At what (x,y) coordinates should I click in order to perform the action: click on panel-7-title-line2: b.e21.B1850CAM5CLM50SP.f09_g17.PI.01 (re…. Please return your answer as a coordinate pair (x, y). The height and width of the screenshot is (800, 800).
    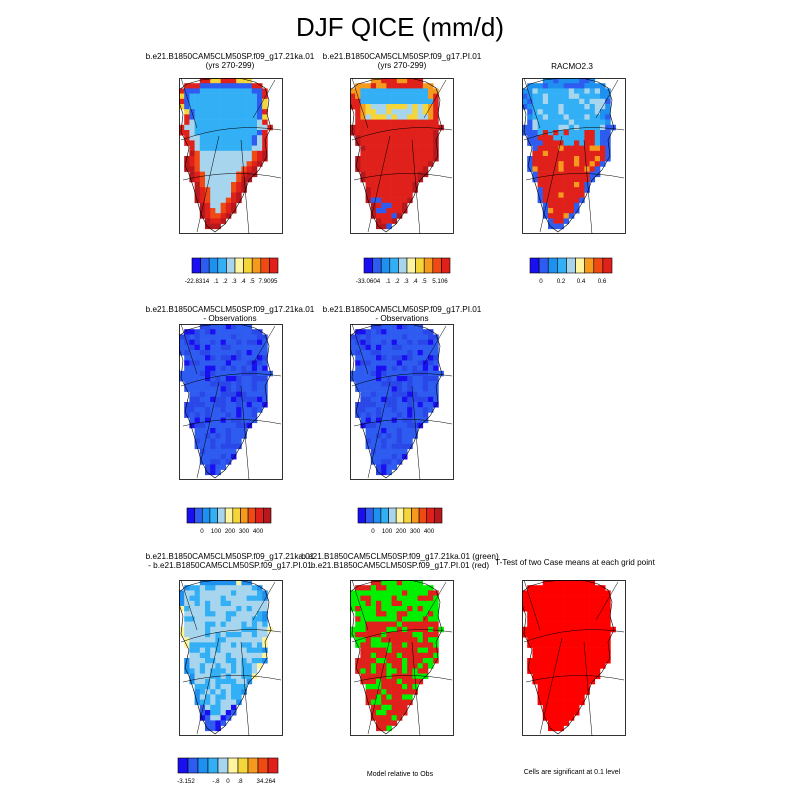
    Looking at the image, I should click on (400, 565).